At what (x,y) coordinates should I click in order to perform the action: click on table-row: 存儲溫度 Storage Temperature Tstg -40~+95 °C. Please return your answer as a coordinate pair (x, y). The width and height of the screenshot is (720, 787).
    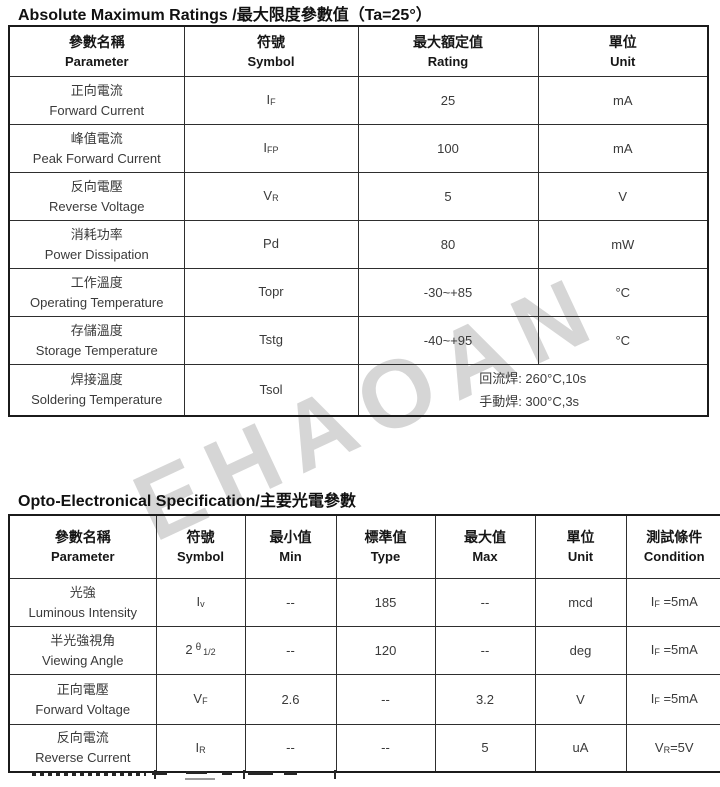
    Looking at the image, I should click on (358, 340).